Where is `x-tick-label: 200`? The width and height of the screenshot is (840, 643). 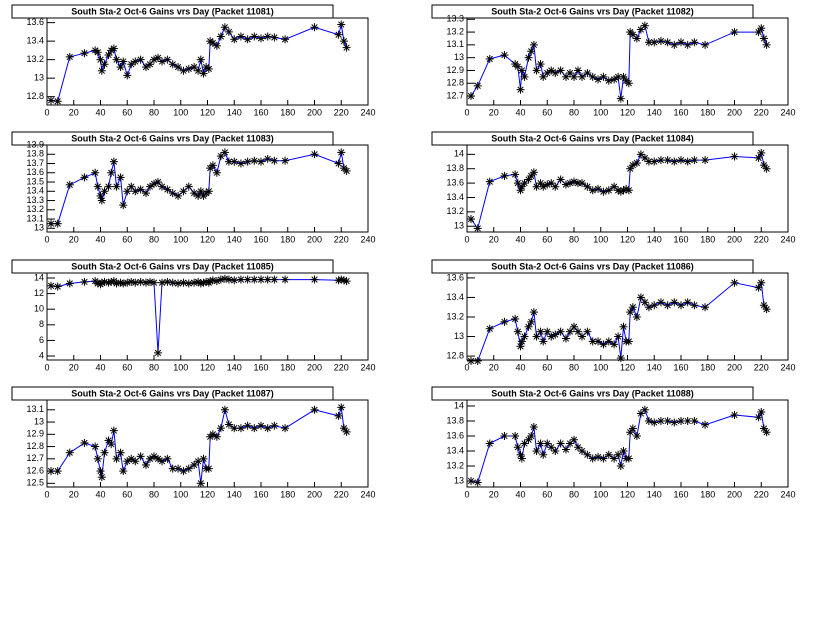 x-tick-label: 200 is located at coordinates (734, 367).